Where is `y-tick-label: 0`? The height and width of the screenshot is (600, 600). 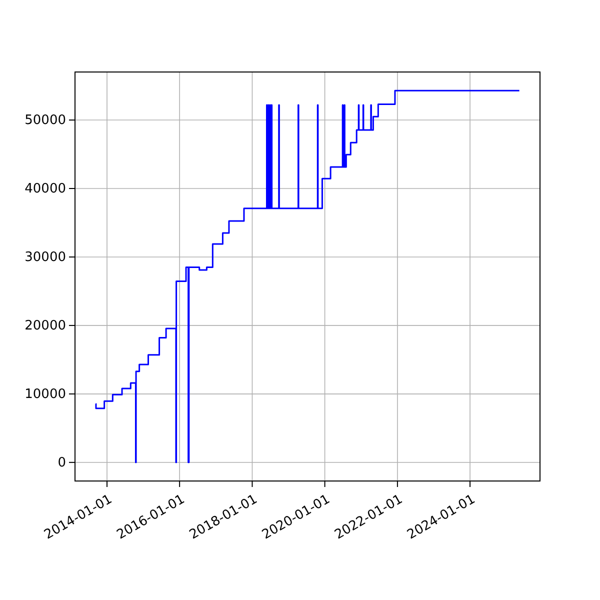 y-tick-label: 0 is located at coordinates (62, 463).